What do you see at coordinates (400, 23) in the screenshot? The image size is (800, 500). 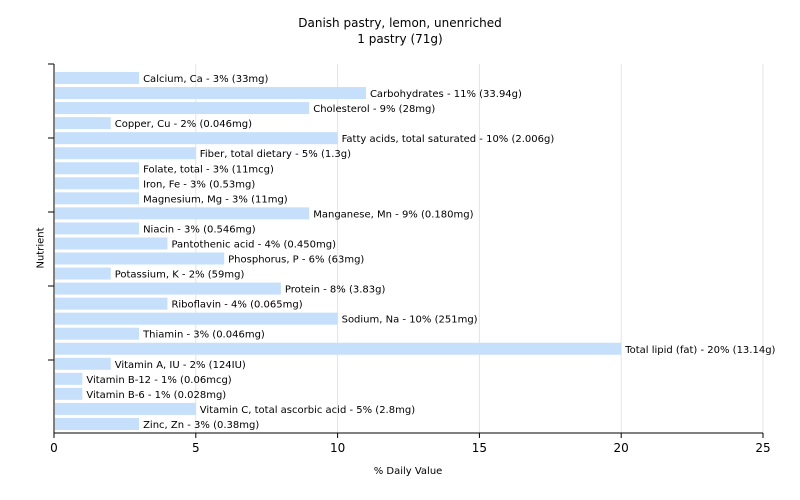 I see `chart-title: Danish pastry, lemon, unenriched` at bounding box center [400, 23].